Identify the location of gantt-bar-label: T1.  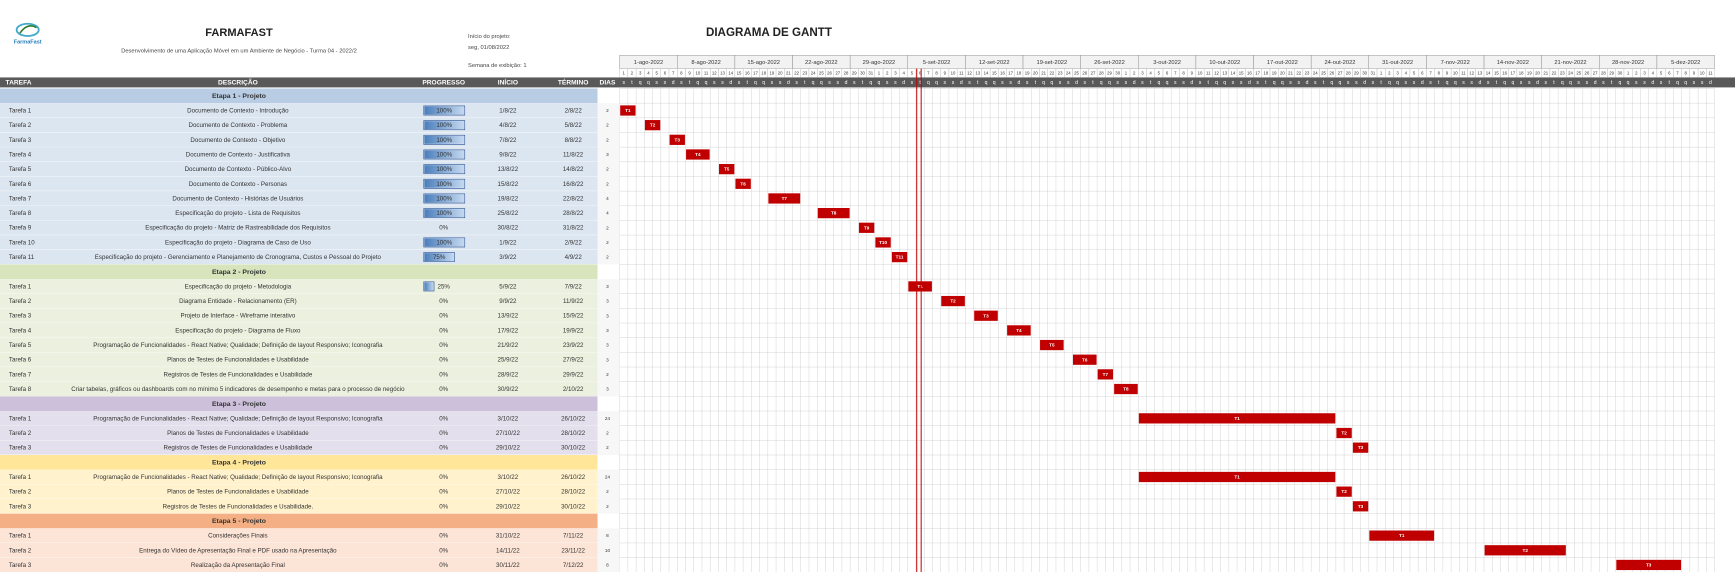
(1237, 418).